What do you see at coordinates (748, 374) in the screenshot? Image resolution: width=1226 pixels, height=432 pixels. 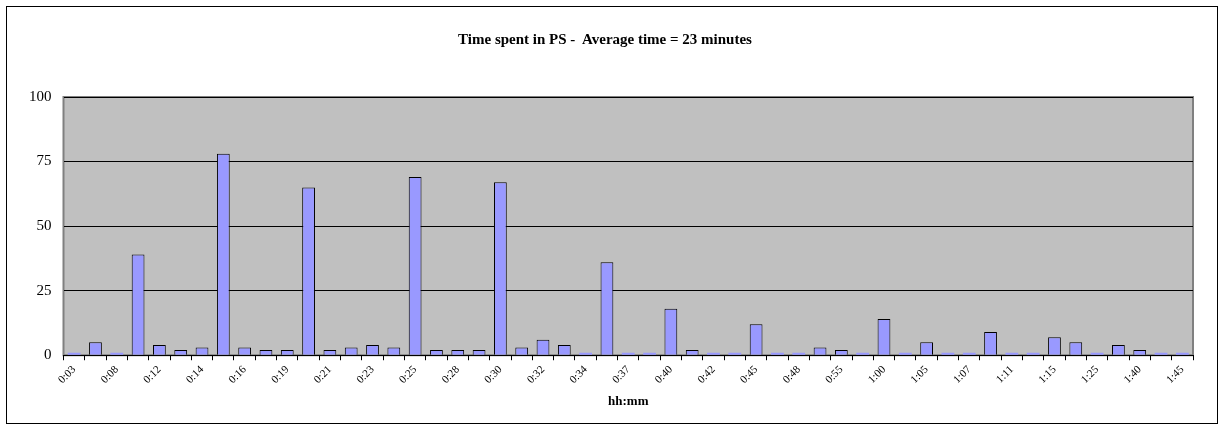 I see `x-tick-label: 0:45` at bounding box center [748, 374].